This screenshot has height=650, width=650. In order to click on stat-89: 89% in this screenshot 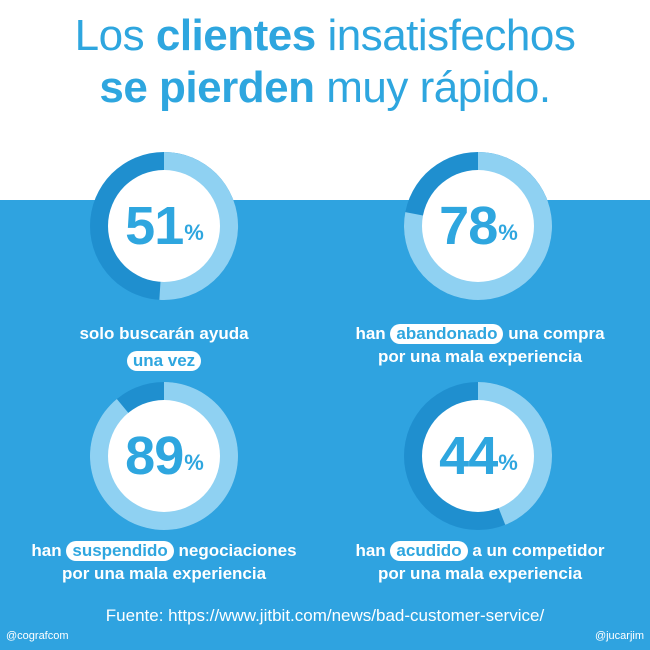, I will do `click(164, 456)`.